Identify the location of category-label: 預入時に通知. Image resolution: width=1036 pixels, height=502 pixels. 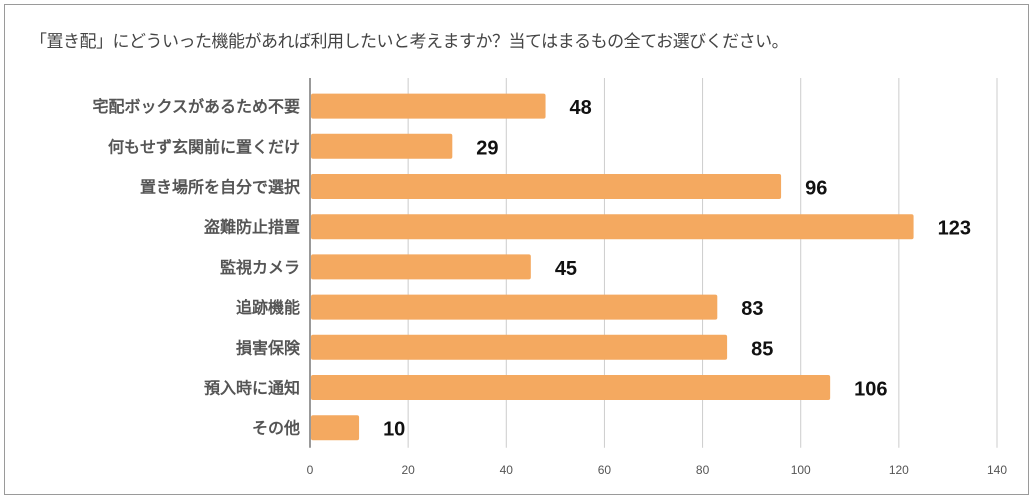
(252, 388).